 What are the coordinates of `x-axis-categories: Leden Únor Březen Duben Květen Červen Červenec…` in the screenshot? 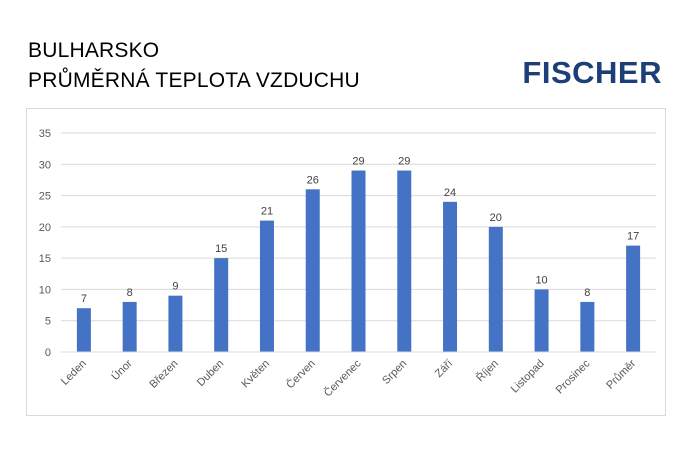 It's located at (349, 378).